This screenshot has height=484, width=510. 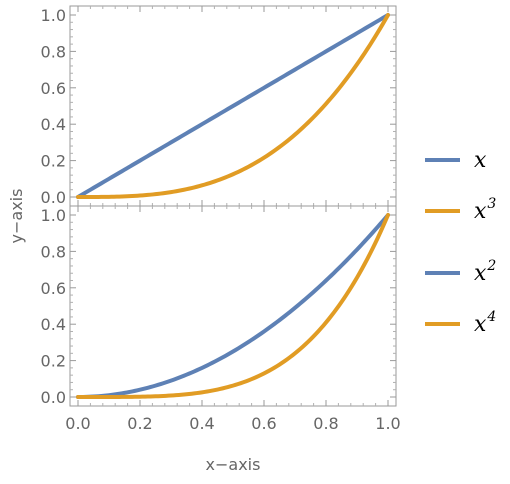 I want to click on legend-label: x2, so click(x=485, y=272).